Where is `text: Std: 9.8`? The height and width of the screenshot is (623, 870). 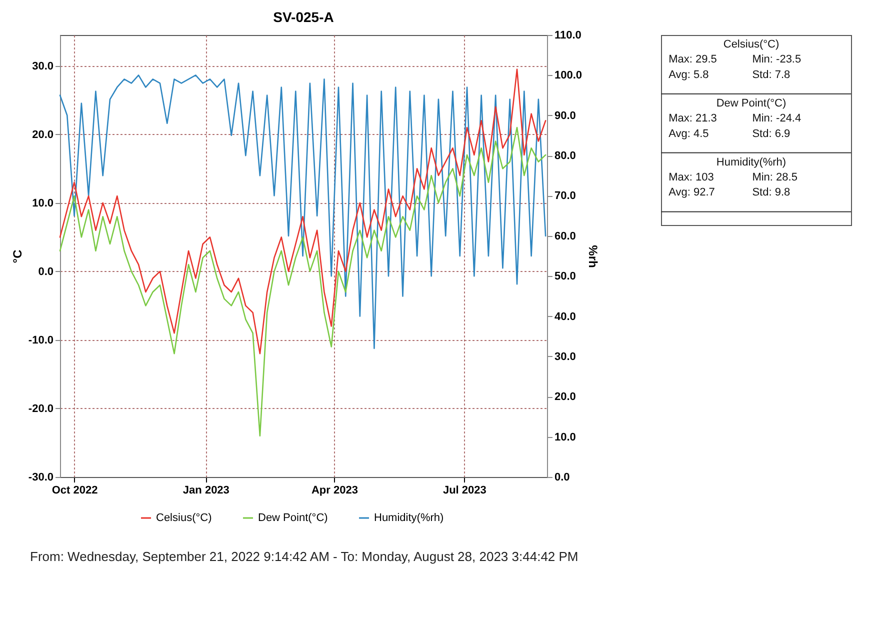 text: Std: 9.8 is located at coordinates (771, 192).